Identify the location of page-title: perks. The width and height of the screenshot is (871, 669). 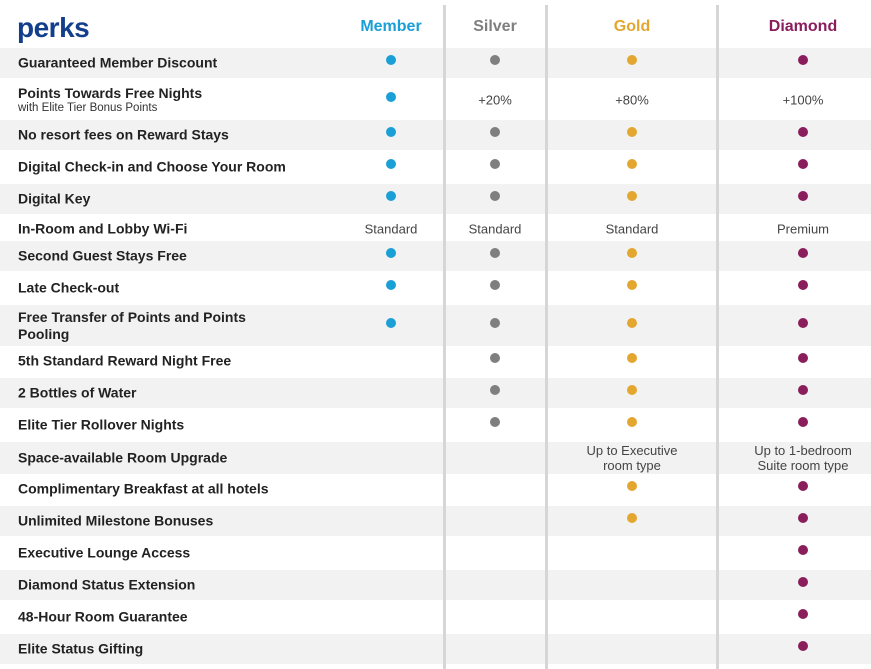
(53, 27).